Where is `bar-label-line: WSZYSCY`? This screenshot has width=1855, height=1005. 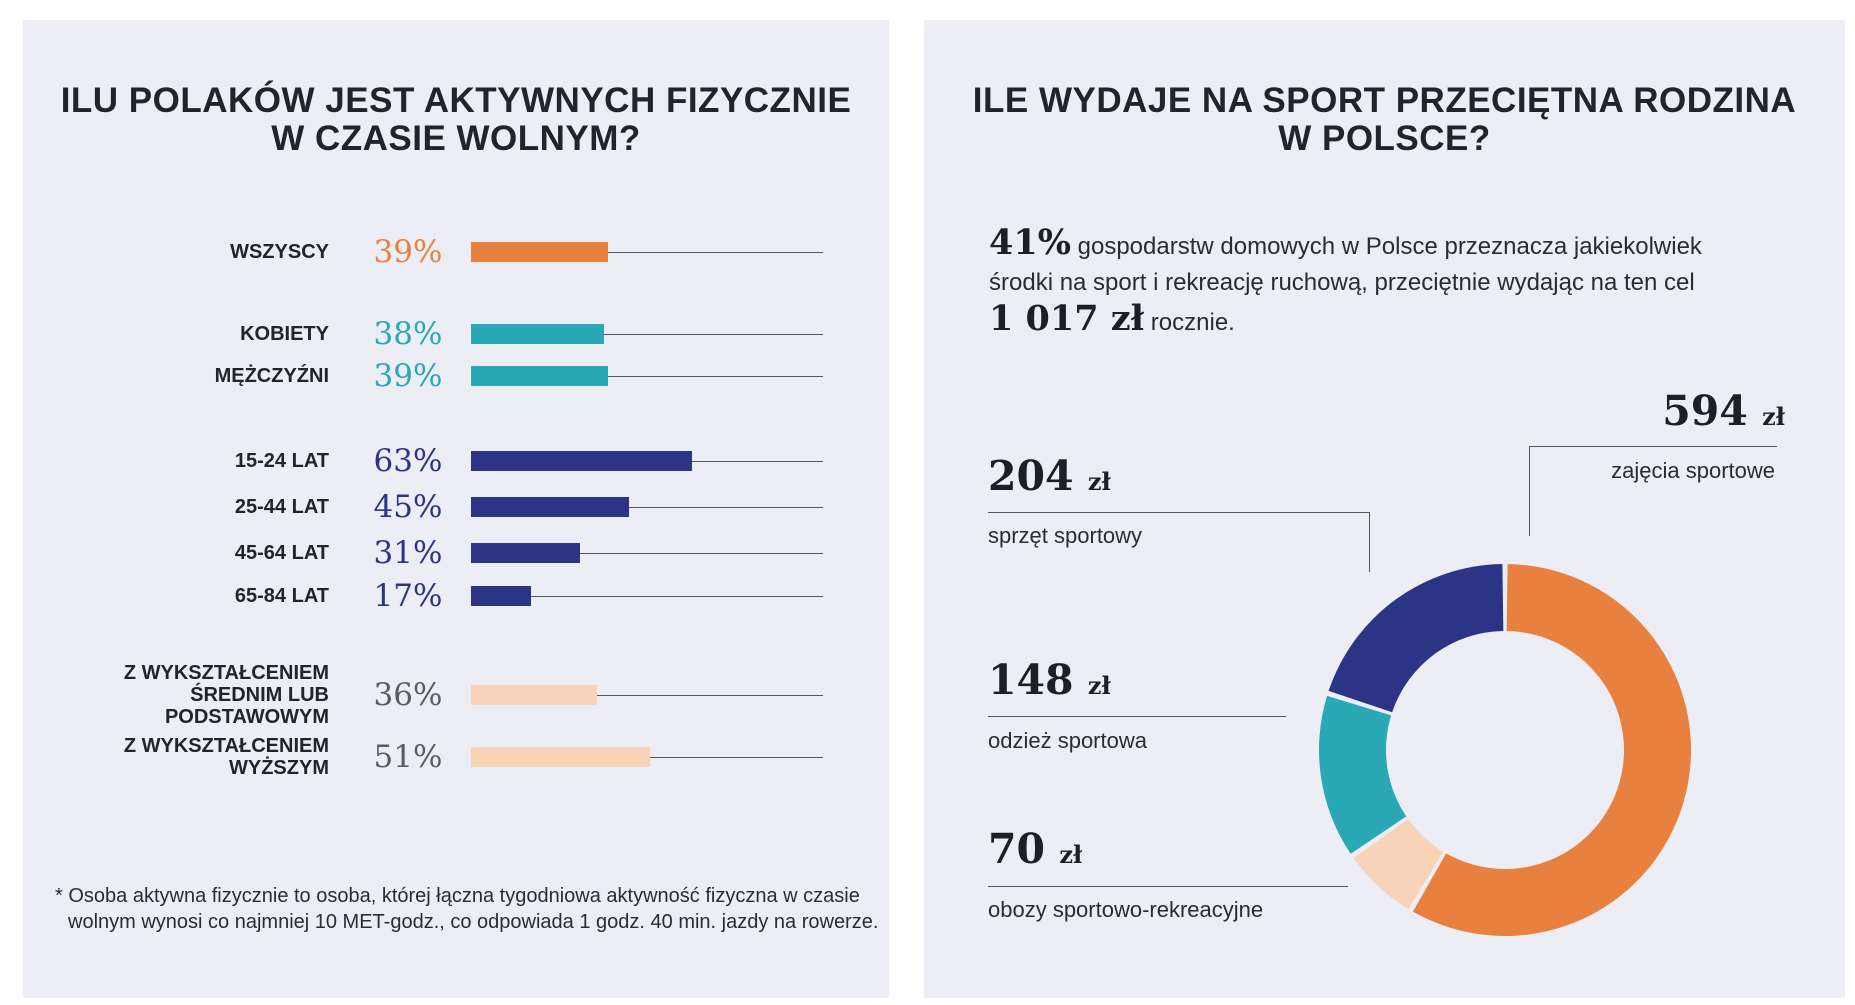
bar-label-line: WSZYSCY is located at coordinates (279, 252).